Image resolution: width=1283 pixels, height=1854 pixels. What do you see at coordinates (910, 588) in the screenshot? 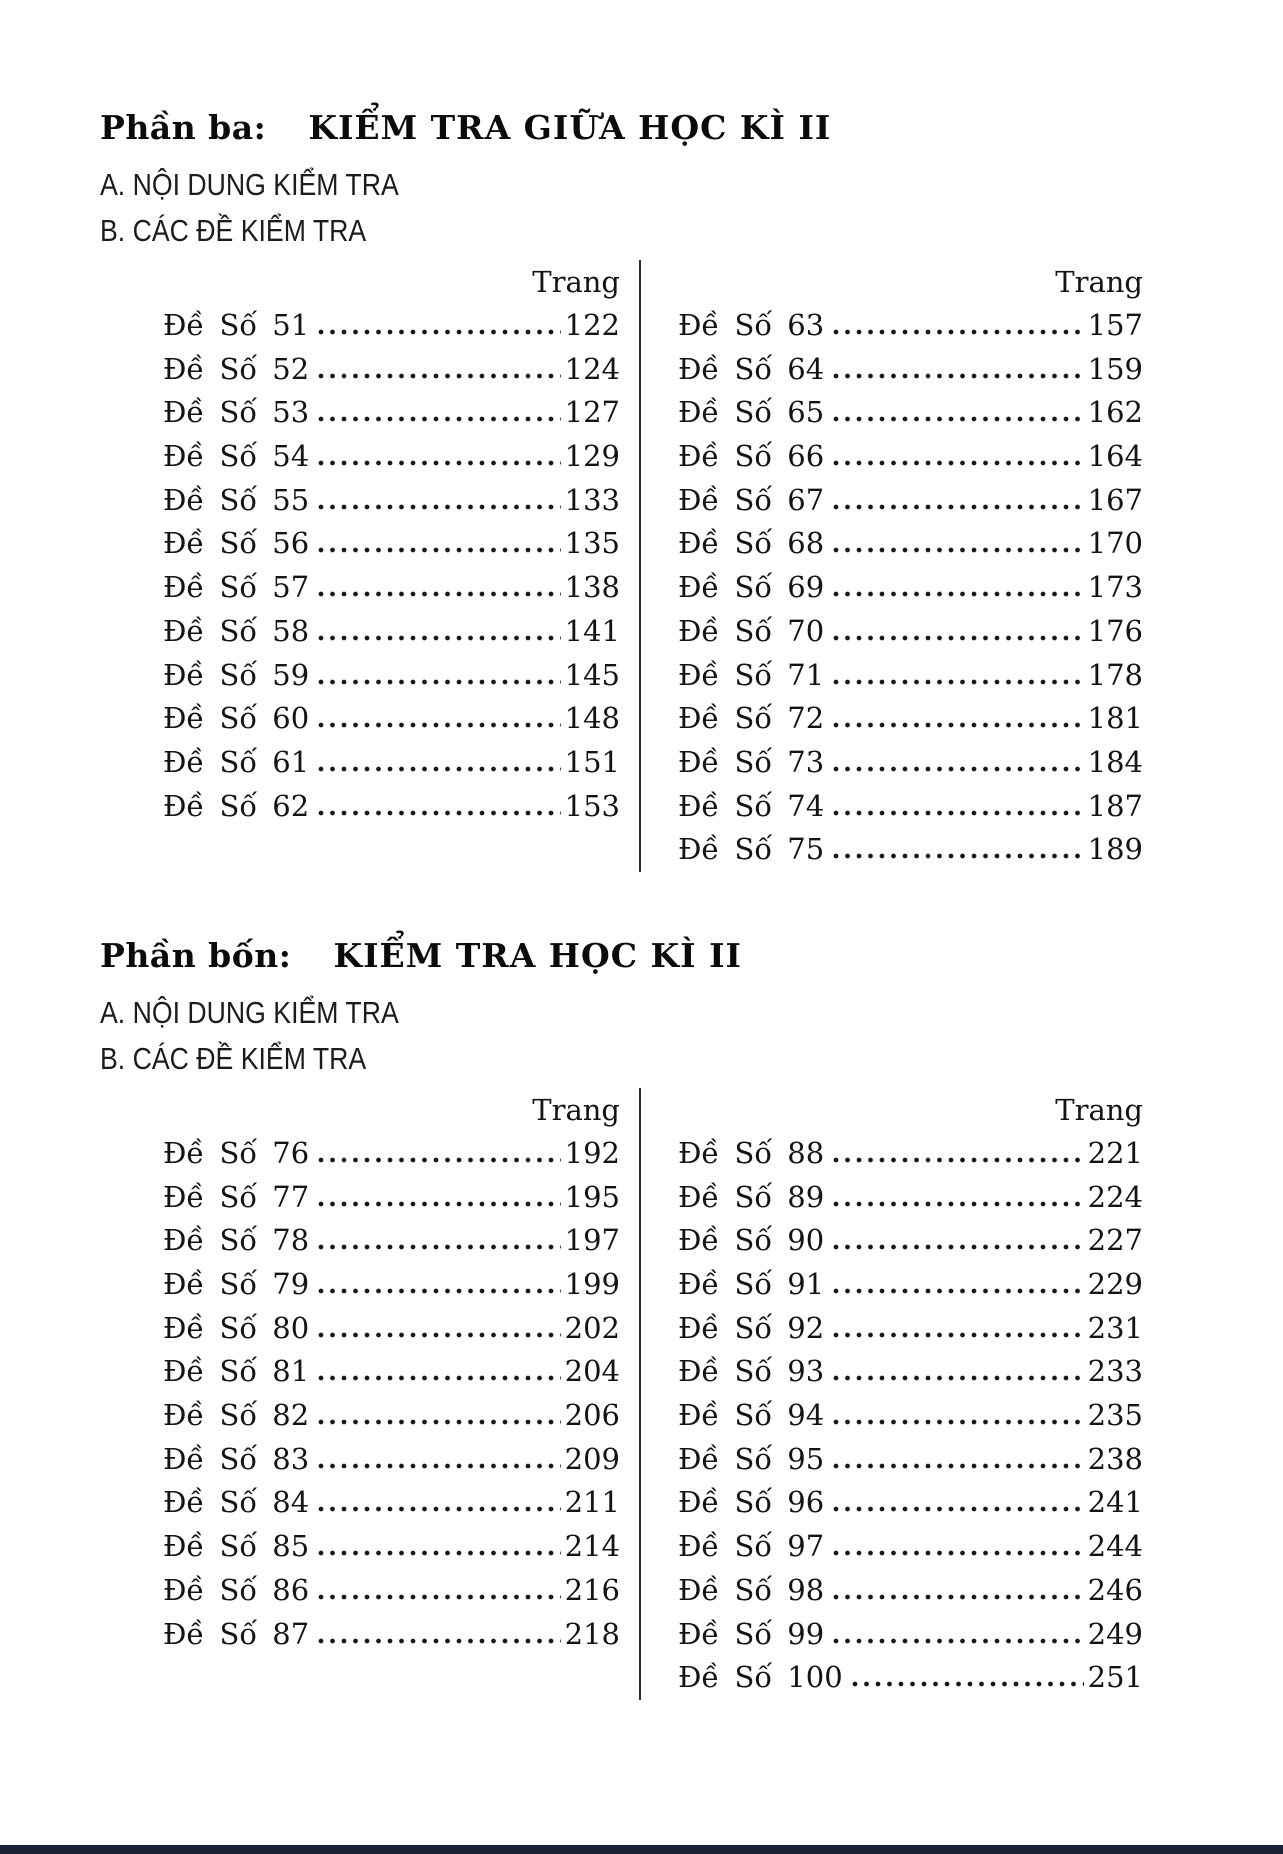
I see `toc-entry: Đề Số 69 173` at bounding box center [910, 588].